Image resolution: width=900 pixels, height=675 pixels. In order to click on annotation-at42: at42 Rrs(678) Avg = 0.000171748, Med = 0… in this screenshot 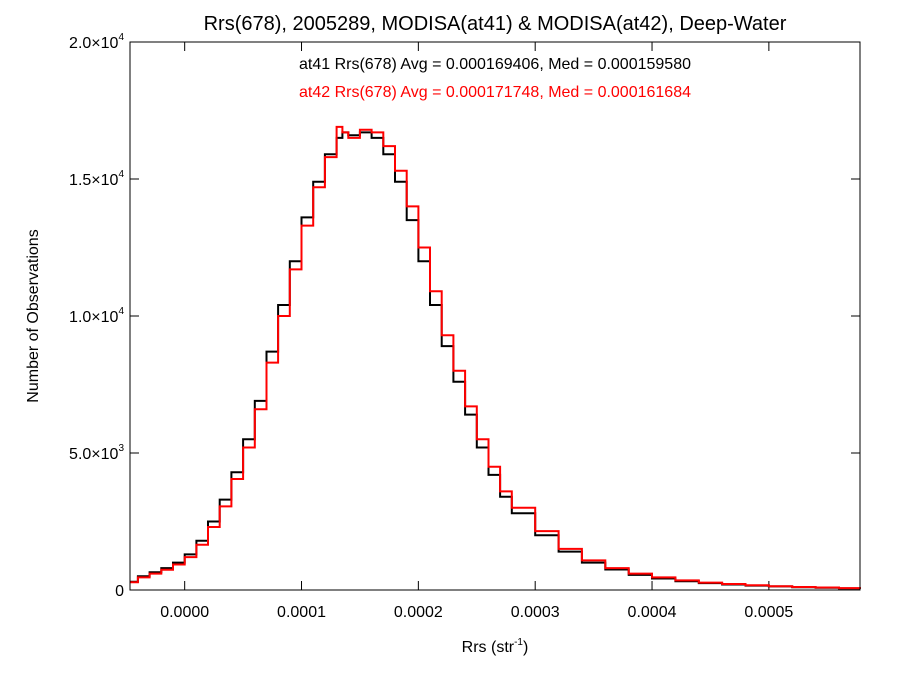, I will do `click(495, 92)`.